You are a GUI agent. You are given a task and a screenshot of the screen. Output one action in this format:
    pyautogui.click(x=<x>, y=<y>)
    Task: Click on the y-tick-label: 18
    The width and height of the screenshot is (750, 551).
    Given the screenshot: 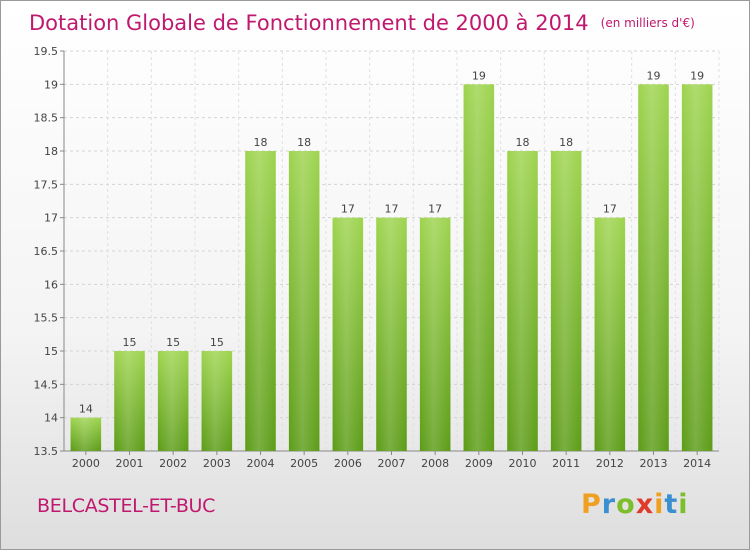 What is the action you would take?
    pyautogui.click(x=51, y=151)
    